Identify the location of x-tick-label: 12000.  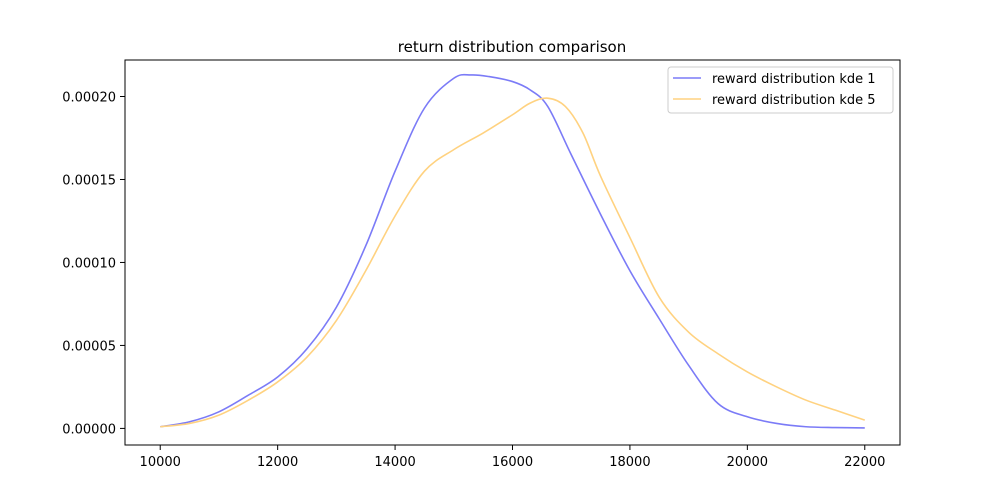
(277, 462).